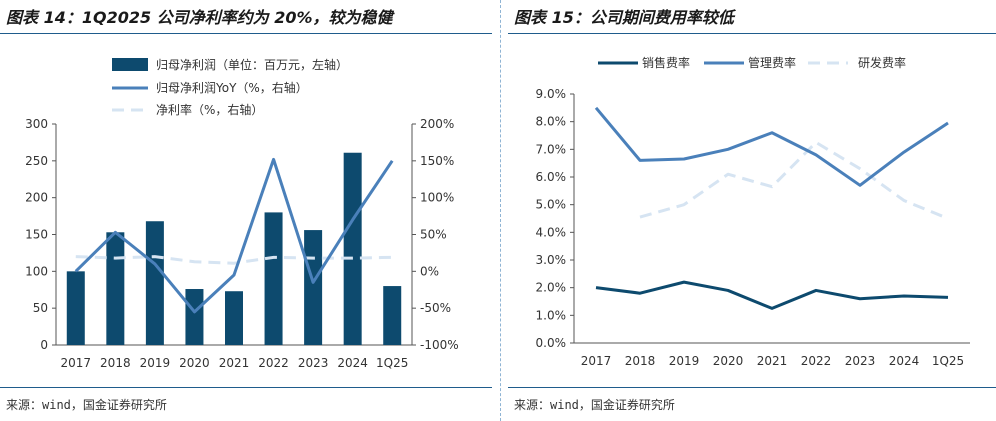 The image size is (996, 421). Describe the element at coordinates (433, 235) in the screenshot. I see `y-right-tick-label: 50%` at that location.